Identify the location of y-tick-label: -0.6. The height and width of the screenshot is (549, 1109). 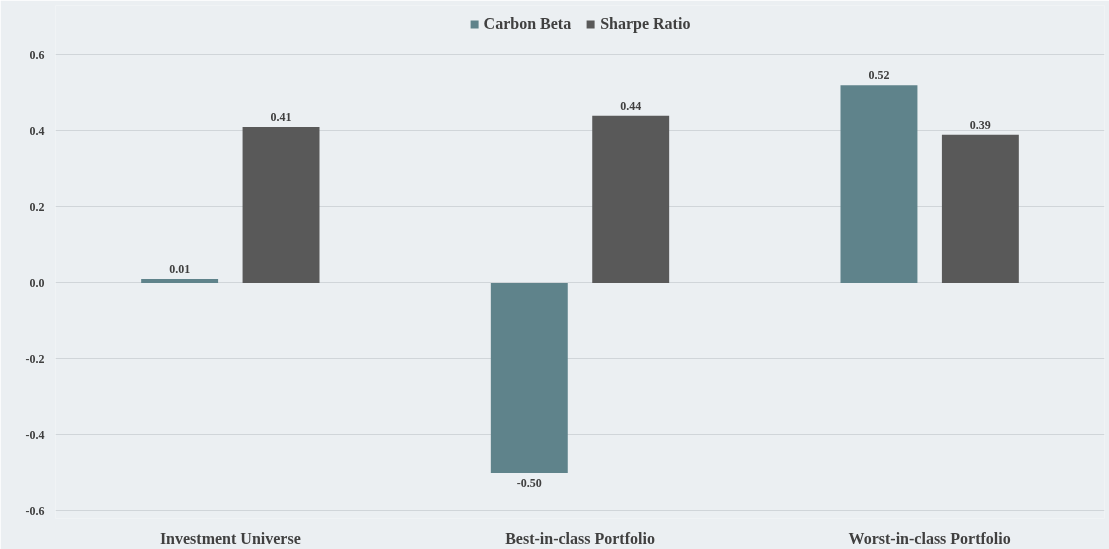
(35, 510).